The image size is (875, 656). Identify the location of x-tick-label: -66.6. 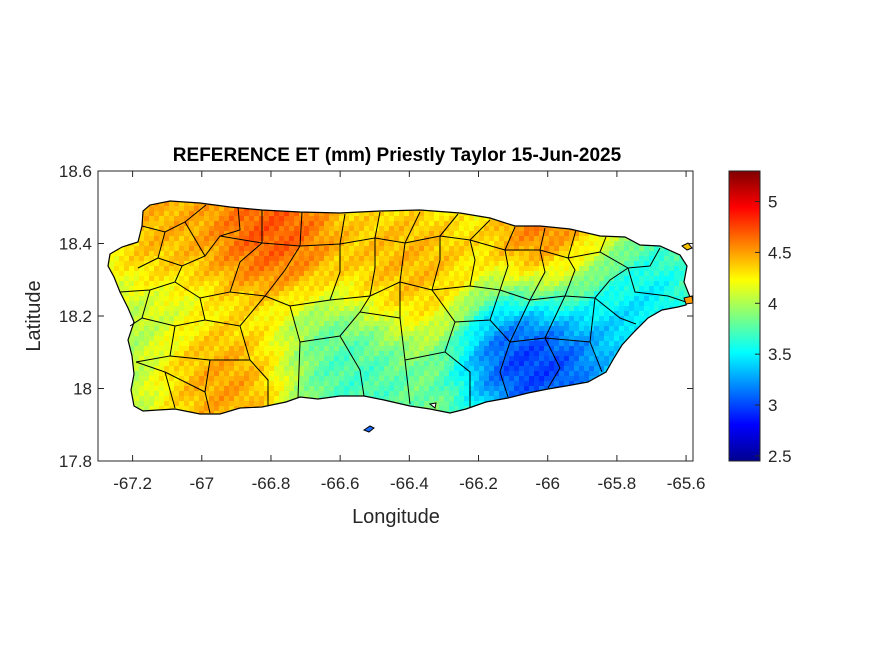
(340, 483).